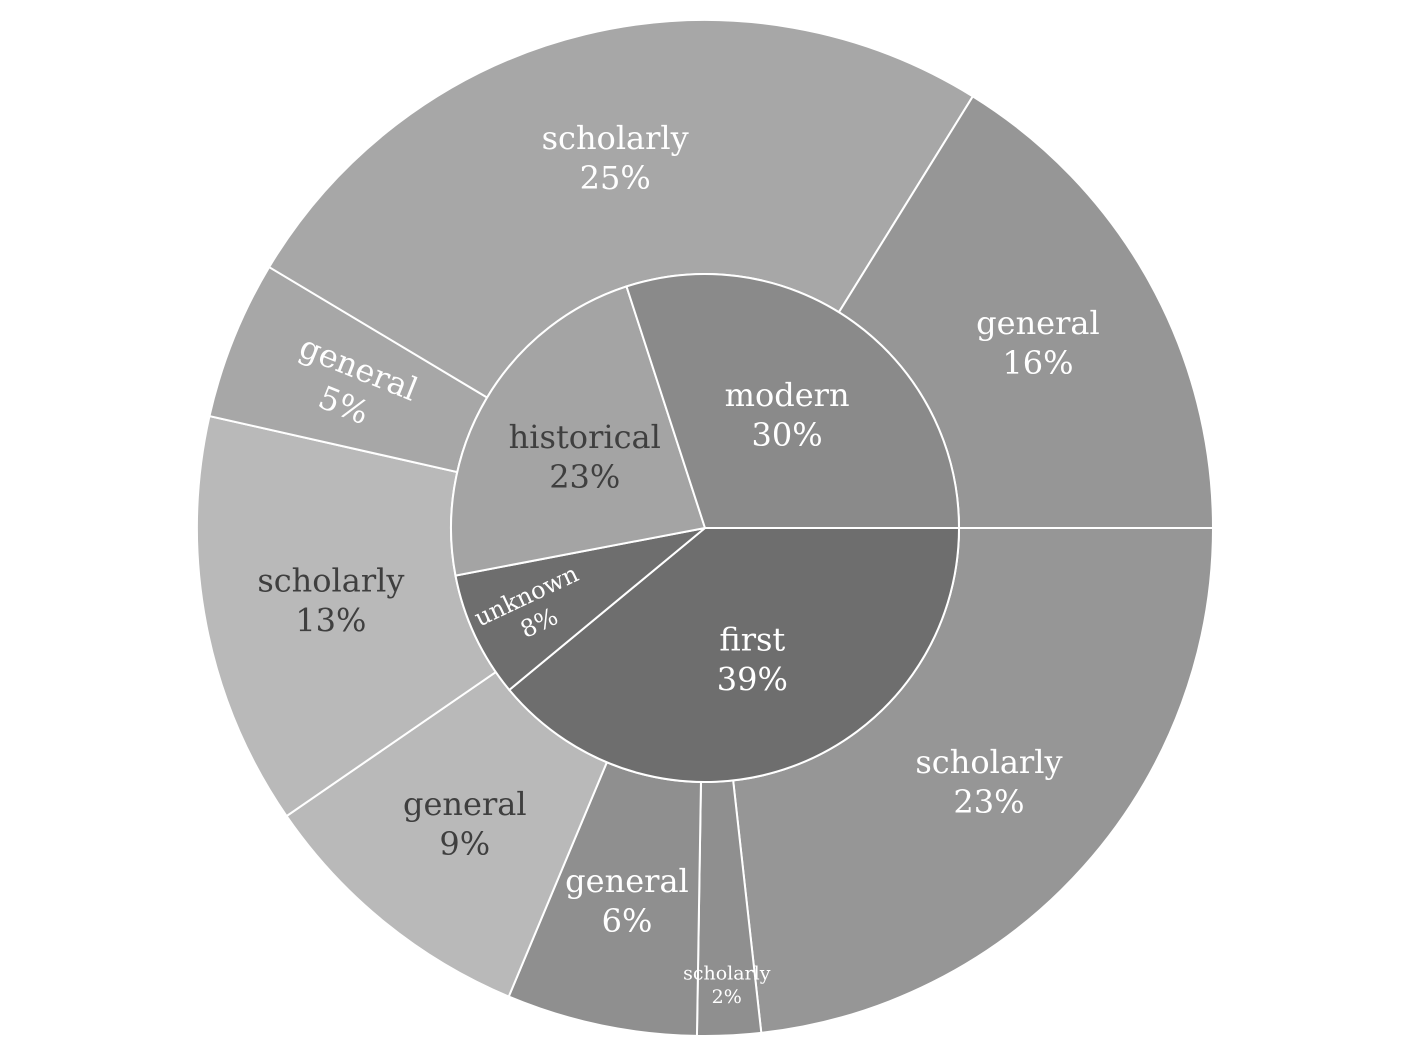 The width and height of the screenshot is (1408, 1060). What do you see at coordinates (615, 158) in the screenshot?
I see `outer-label-modern-scholarly: scholarly 25%` at bounding box center [615, 158].